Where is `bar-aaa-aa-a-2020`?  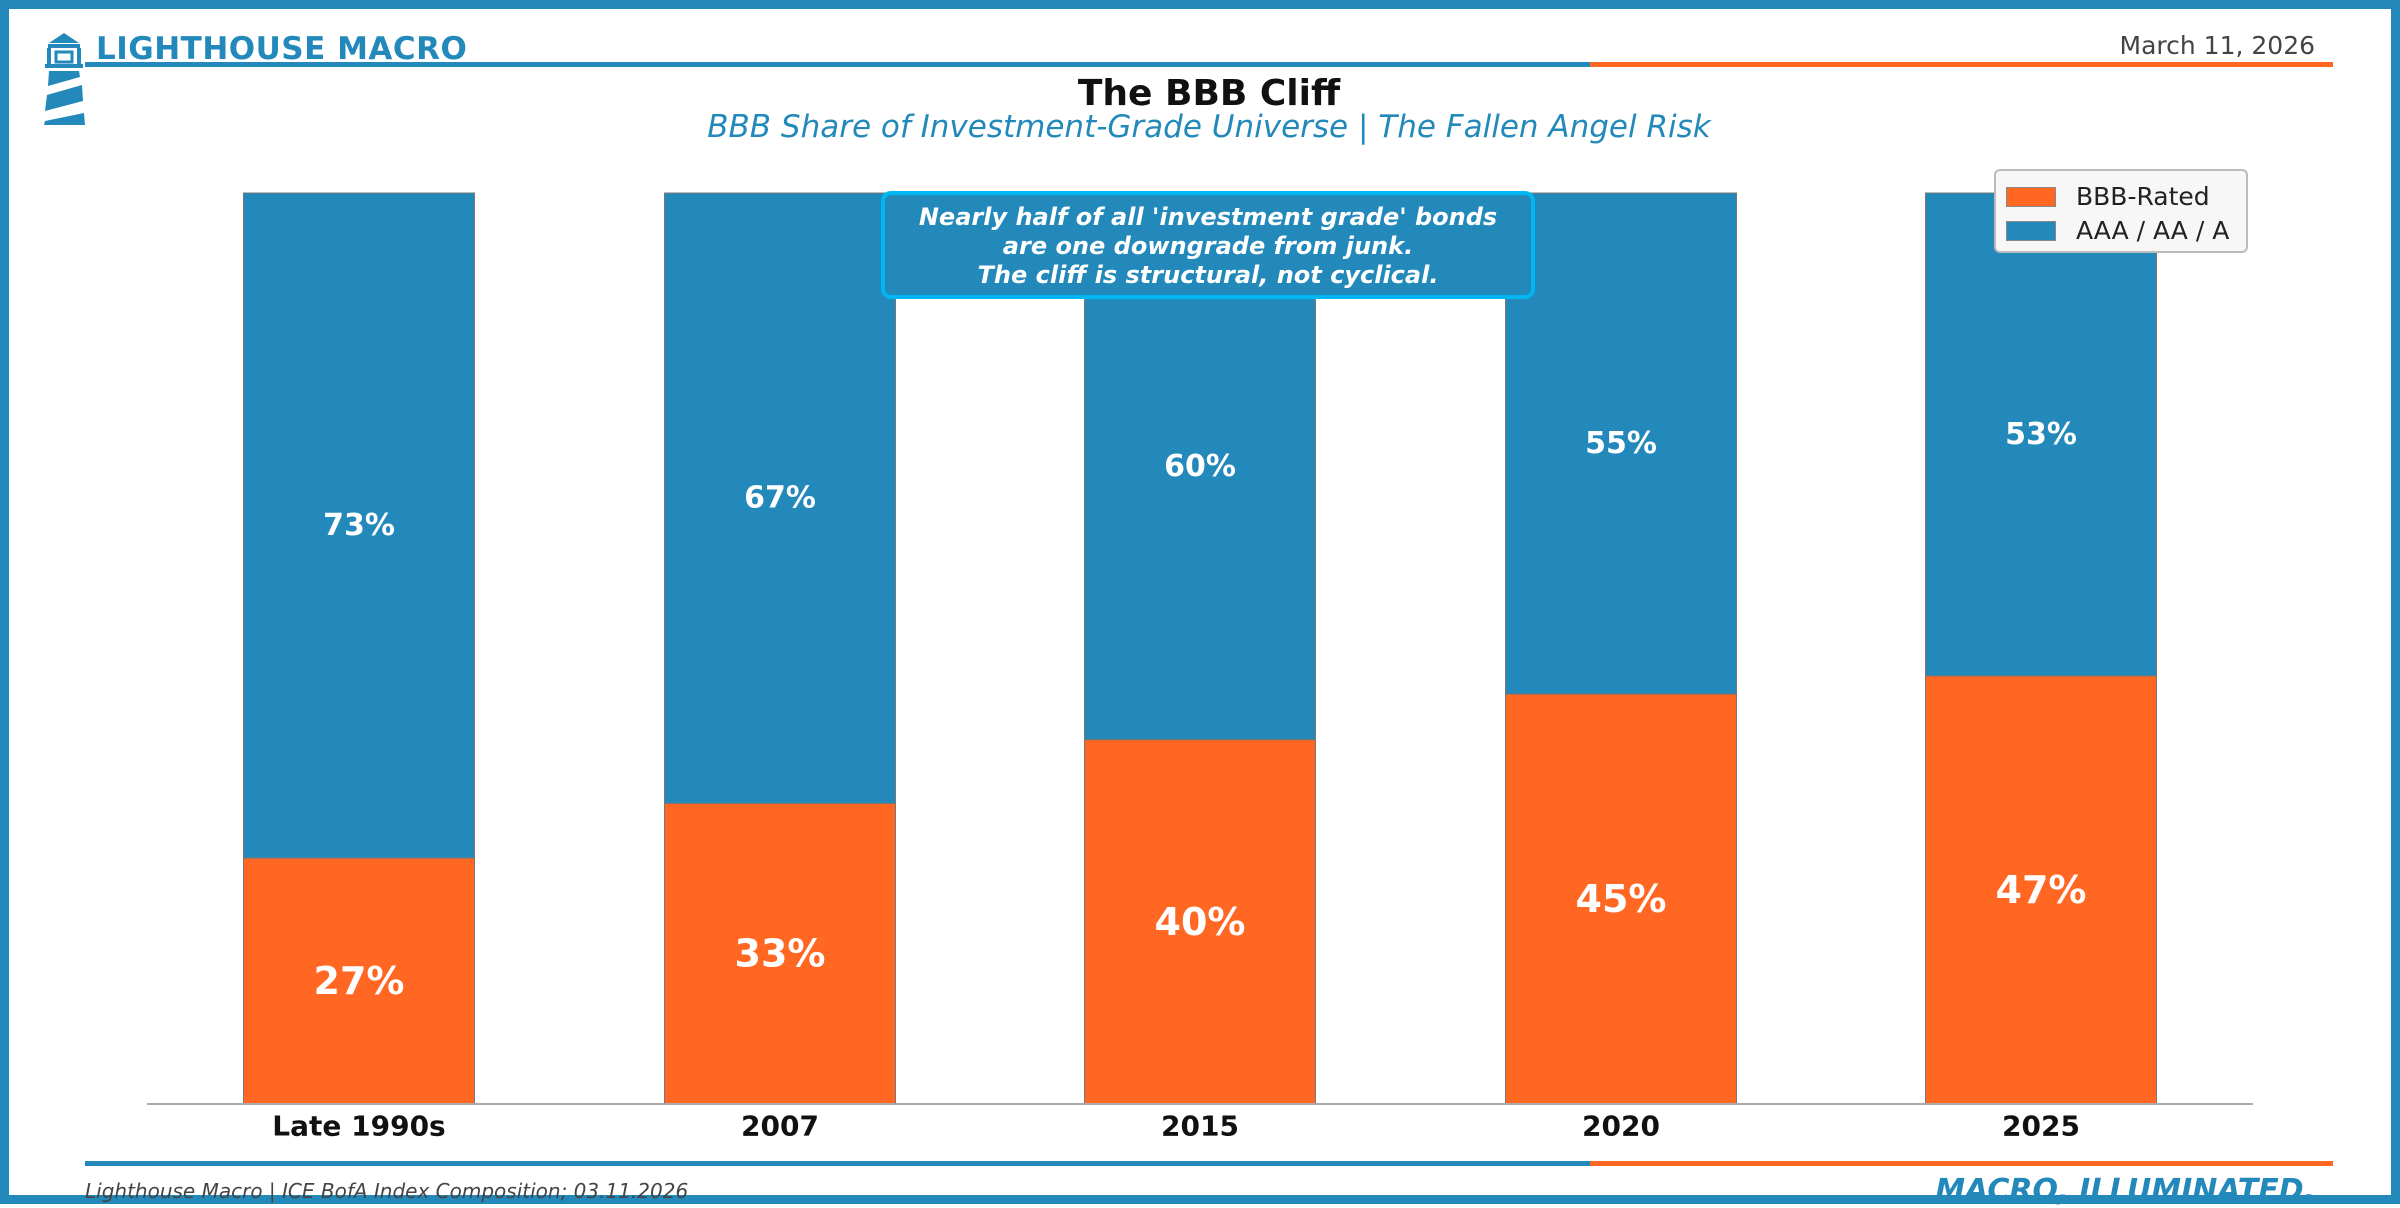
bar-aaa-aa-a-2020 is located at coordinates (1621, 443).